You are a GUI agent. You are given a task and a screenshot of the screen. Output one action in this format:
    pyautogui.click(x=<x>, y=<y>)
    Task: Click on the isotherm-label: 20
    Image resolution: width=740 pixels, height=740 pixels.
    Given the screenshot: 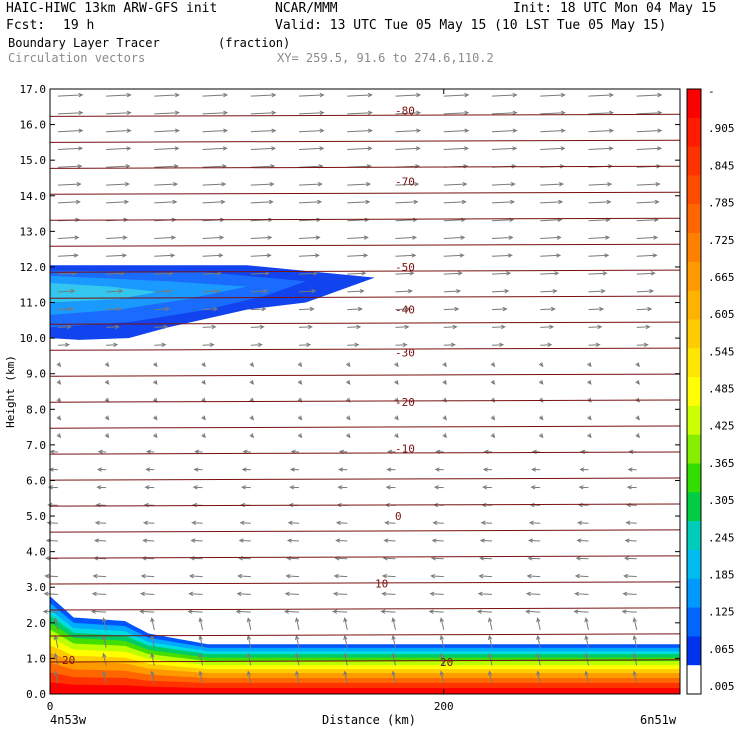 What is the action you would take?
    pyautogui.click(x=446, y=662)
    